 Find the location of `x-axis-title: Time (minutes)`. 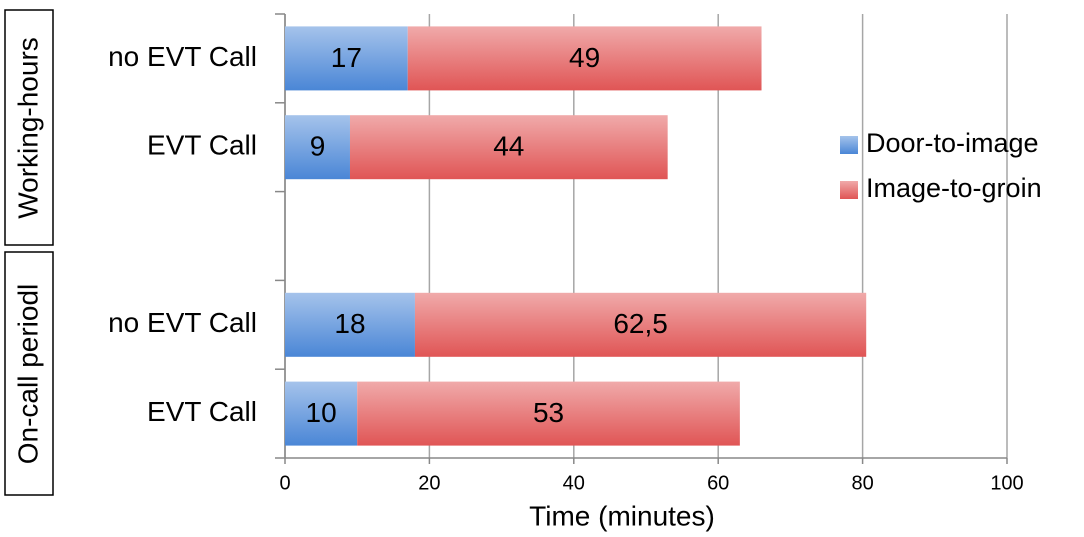

x-axis-title: Time (minutes) is located at coordinates (622, 515).